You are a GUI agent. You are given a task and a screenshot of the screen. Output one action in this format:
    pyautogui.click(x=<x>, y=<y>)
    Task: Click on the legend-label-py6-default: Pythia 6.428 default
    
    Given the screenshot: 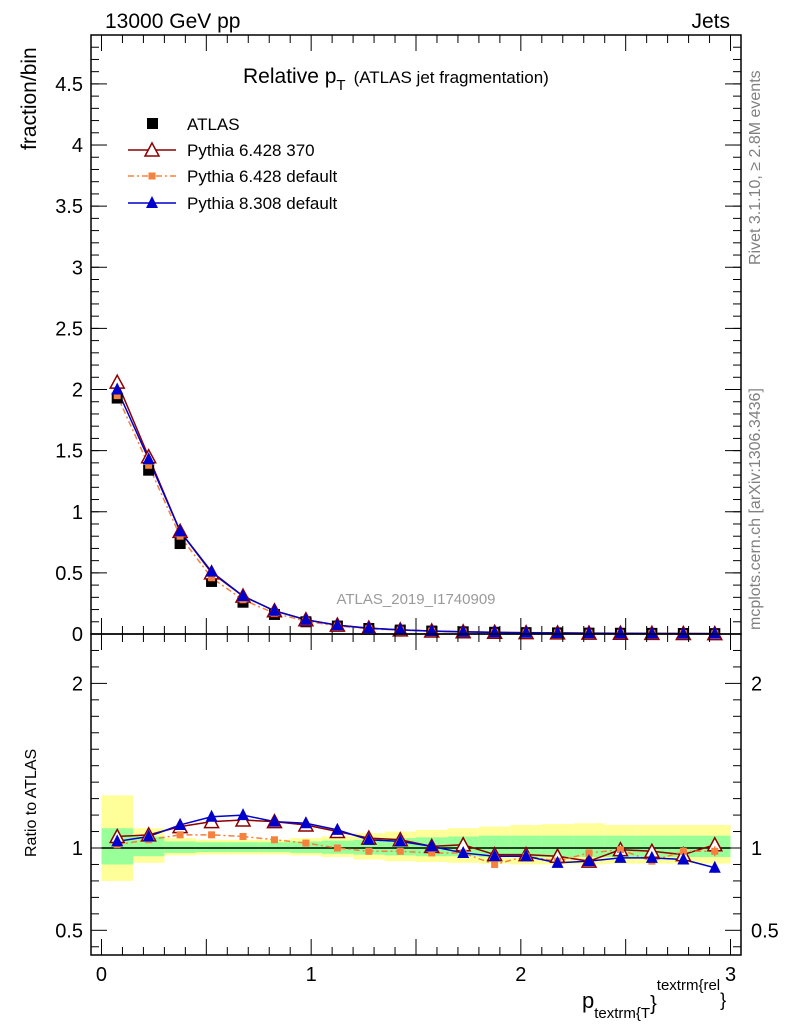 What is the action you would take?
    pyautogui.click(x=262, y=176)
    